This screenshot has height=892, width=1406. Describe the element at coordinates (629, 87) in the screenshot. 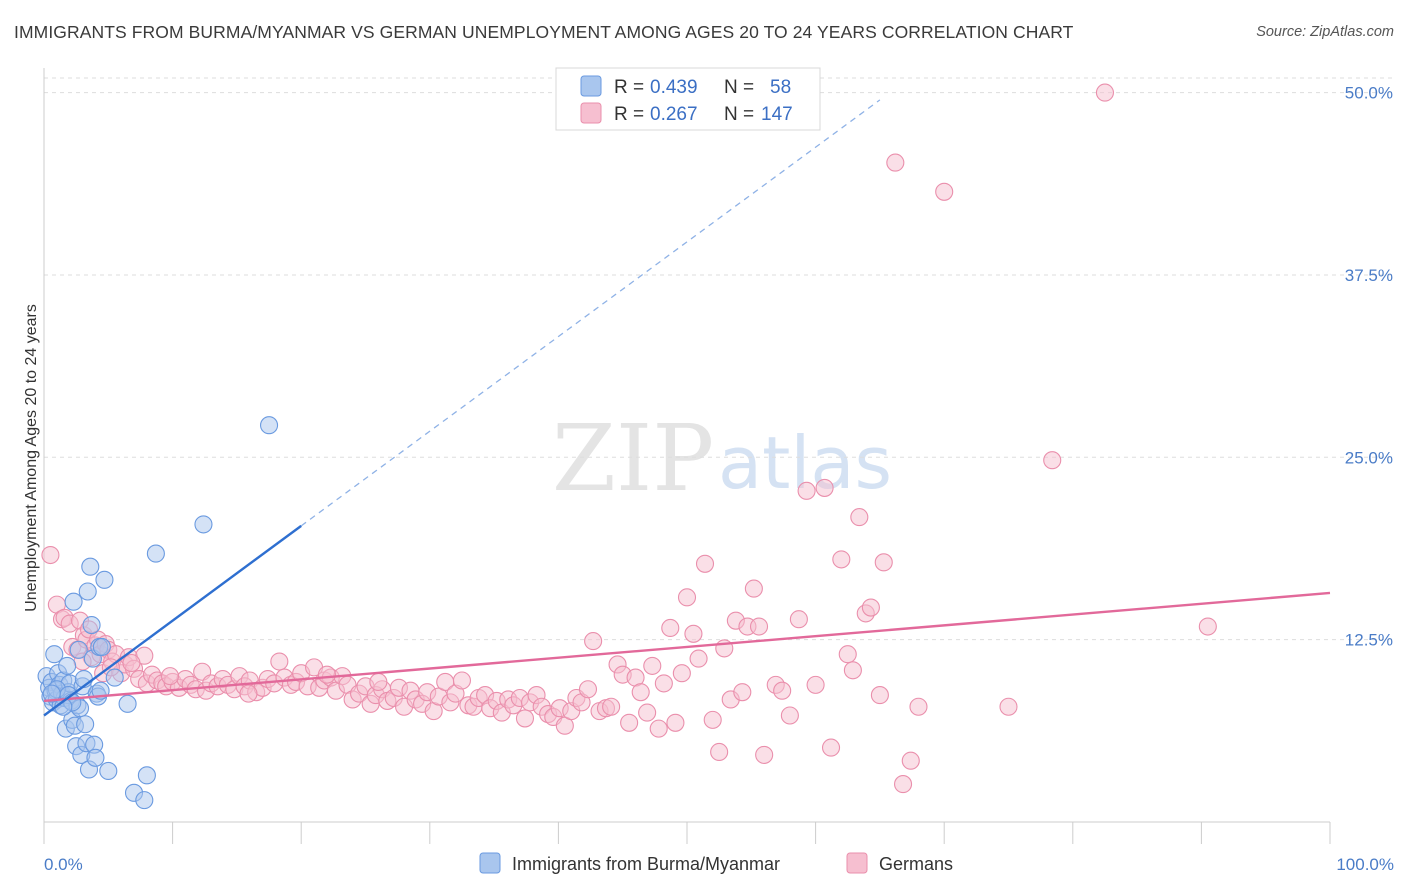

I see `legend-r-label-blue: R =` at that location.